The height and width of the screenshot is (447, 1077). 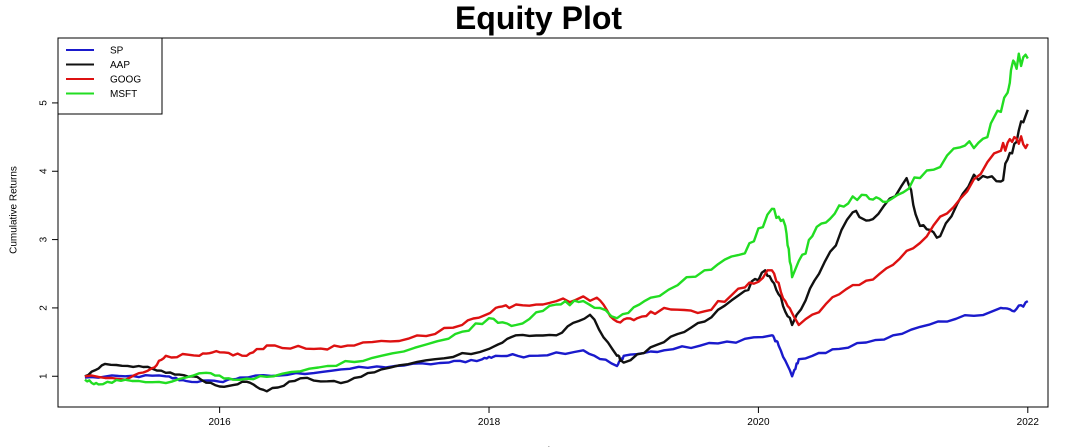 I want to click on x-tick-label: 2022, so click(x=1028, y=422).